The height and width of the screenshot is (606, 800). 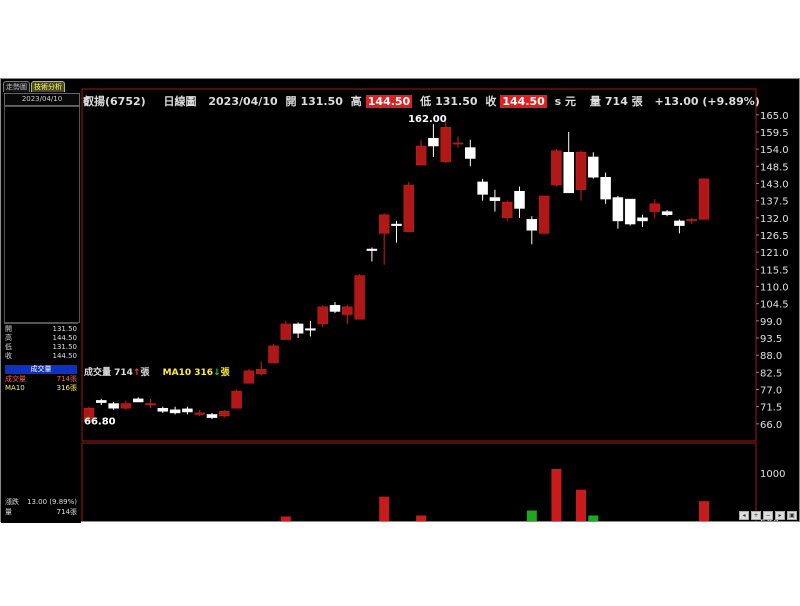 I want to click on zoom-in-icon: +, so click(x=756, y=515).